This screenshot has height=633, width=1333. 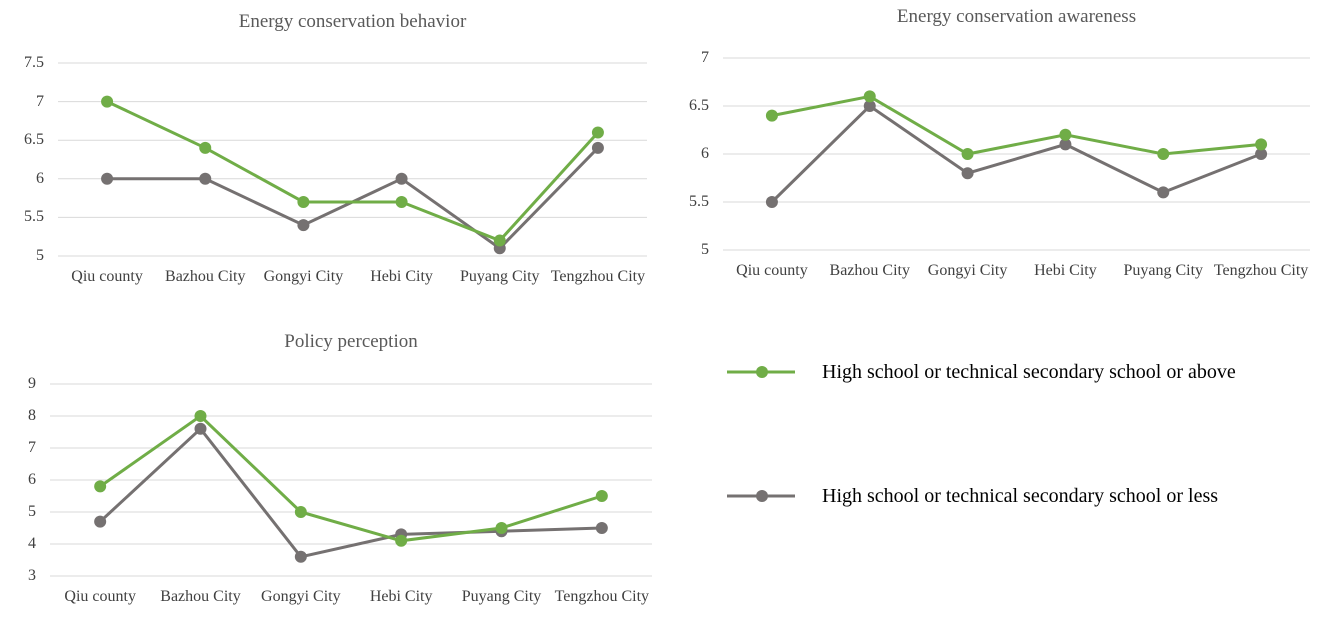 What do you see at coordinates (352, 21) in the screenshot?
I see `chart-title: Energy conservation behavior` at bounding box center [352, 21].